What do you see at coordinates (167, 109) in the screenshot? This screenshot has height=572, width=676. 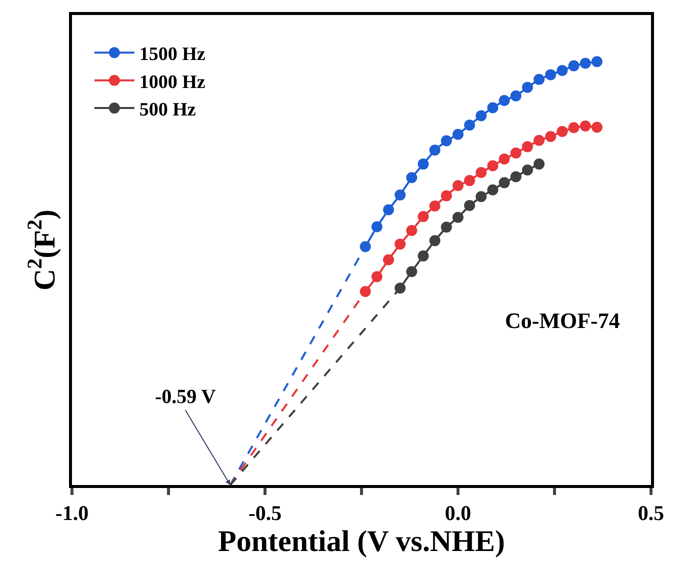 I see `legend-label: 500 Hz` at bounding box center [167, 109].